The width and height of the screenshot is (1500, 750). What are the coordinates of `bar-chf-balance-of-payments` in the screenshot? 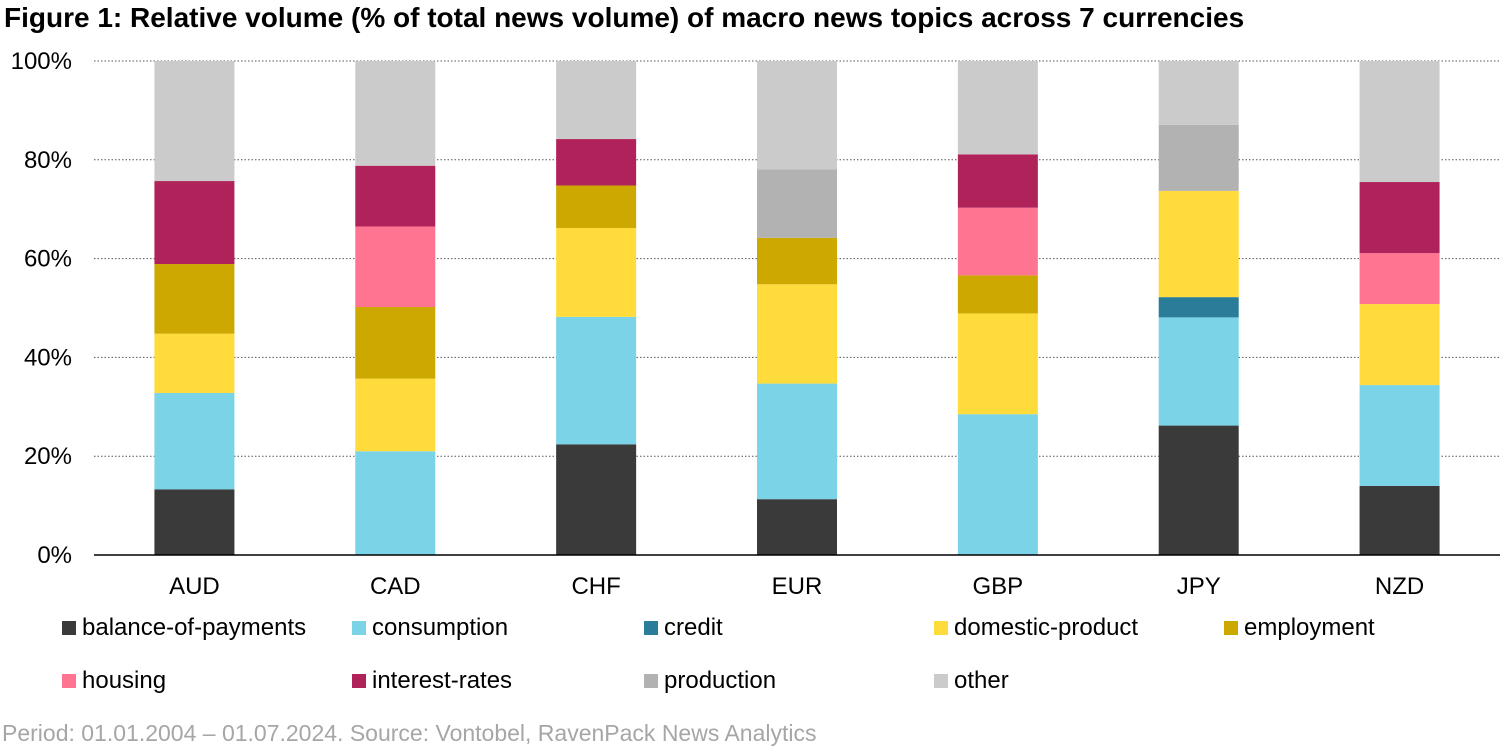 It's located at (596, 499).